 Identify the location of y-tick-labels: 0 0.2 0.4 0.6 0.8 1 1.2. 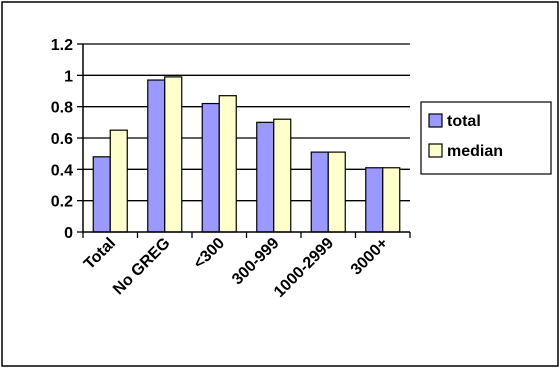
(62, 139).